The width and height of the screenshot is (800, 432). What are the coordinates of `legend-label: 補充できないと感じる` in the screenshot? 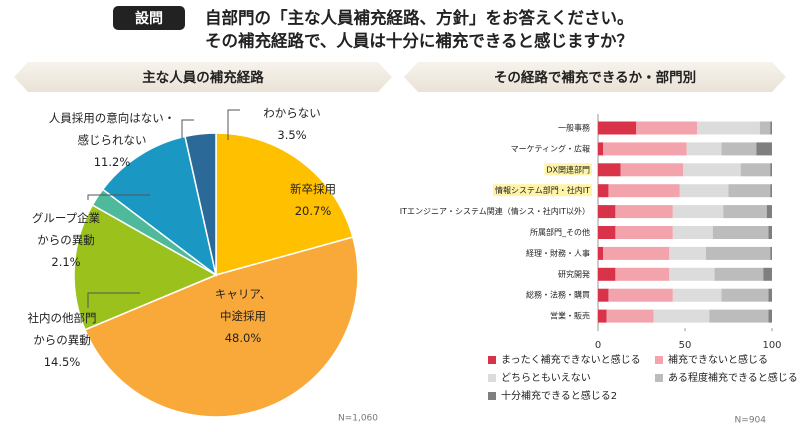 It's located at (718, 359).